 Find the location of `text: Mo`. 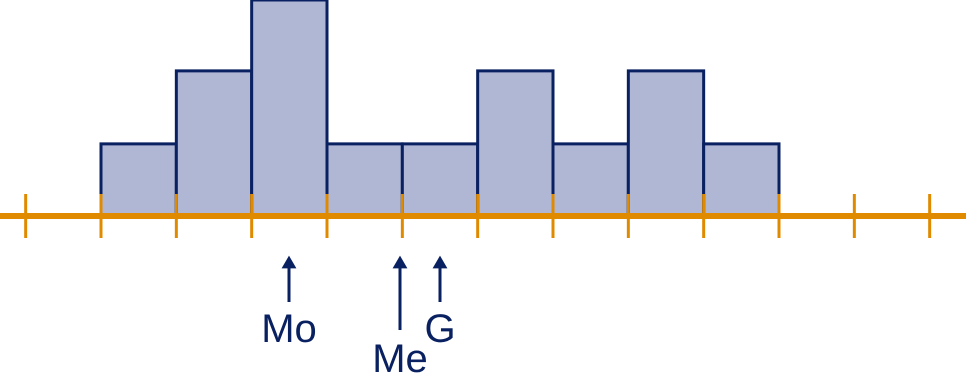

text: Mo is located at coordinates (289, 329).